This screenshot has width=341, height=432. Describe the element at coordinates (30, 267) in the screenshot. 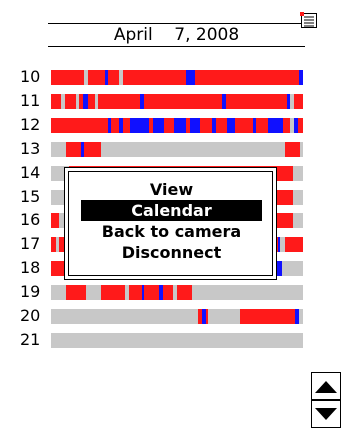

I see `hour-label: 18` at that location.